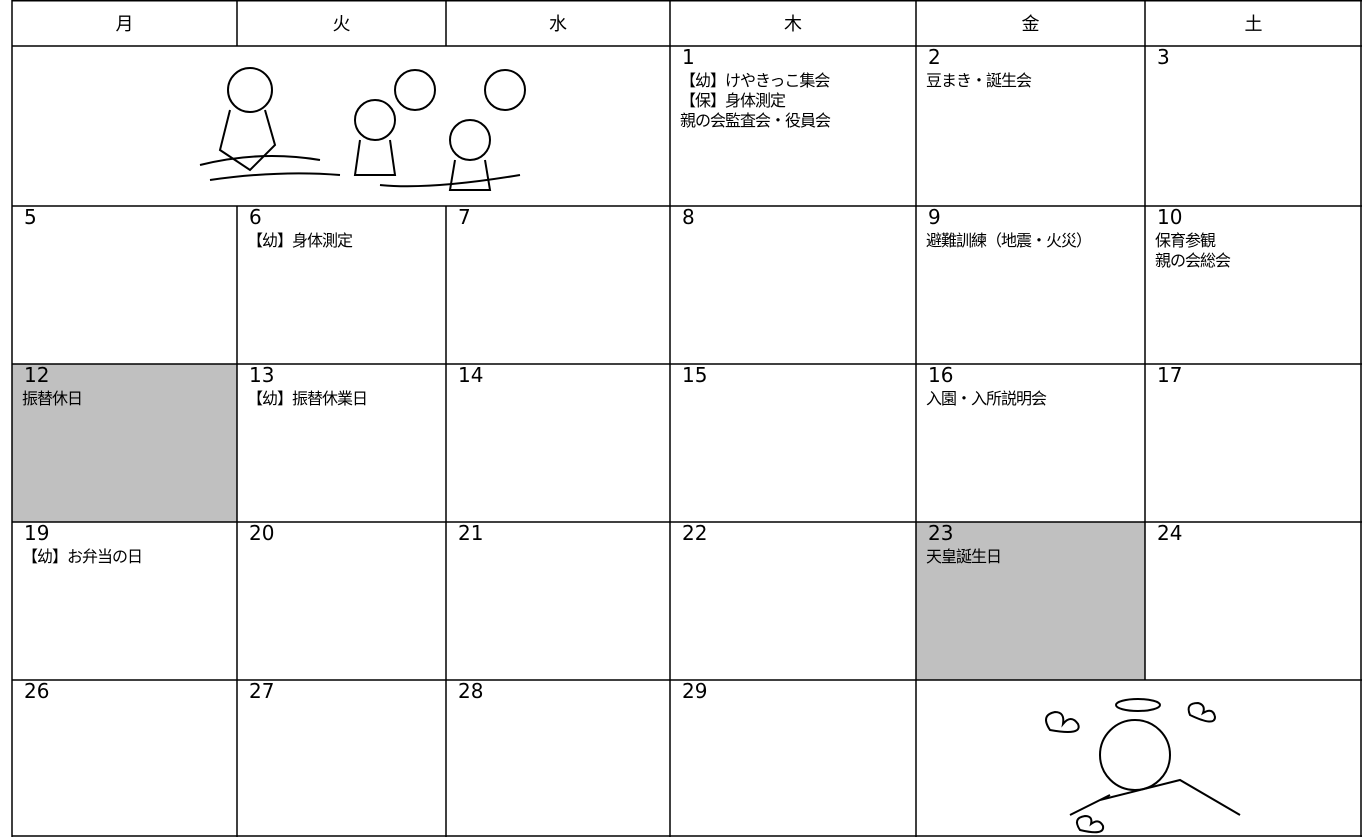 Image resolution: width=1362 pixels, height=837 pixels. What do you see at coordinates (1169, 533) in the screenshot?
I see `day-number: 24` at bounding box center [1169, 533].